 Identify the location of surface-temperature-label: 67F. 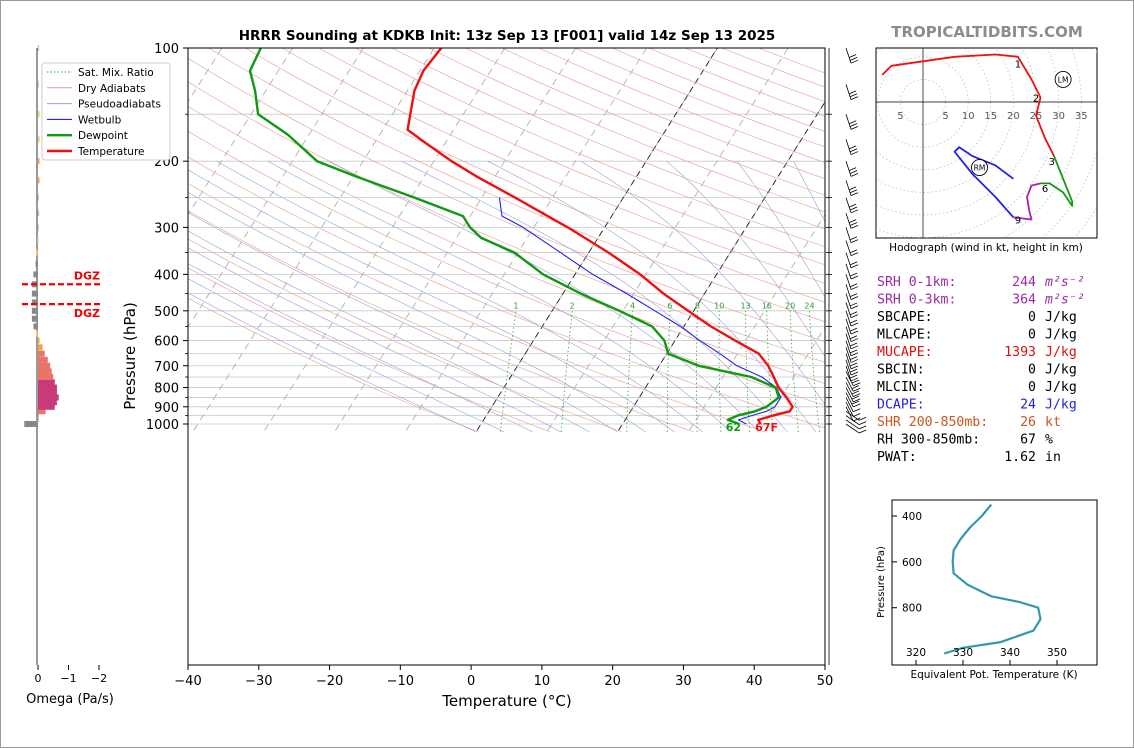
(766, 427).